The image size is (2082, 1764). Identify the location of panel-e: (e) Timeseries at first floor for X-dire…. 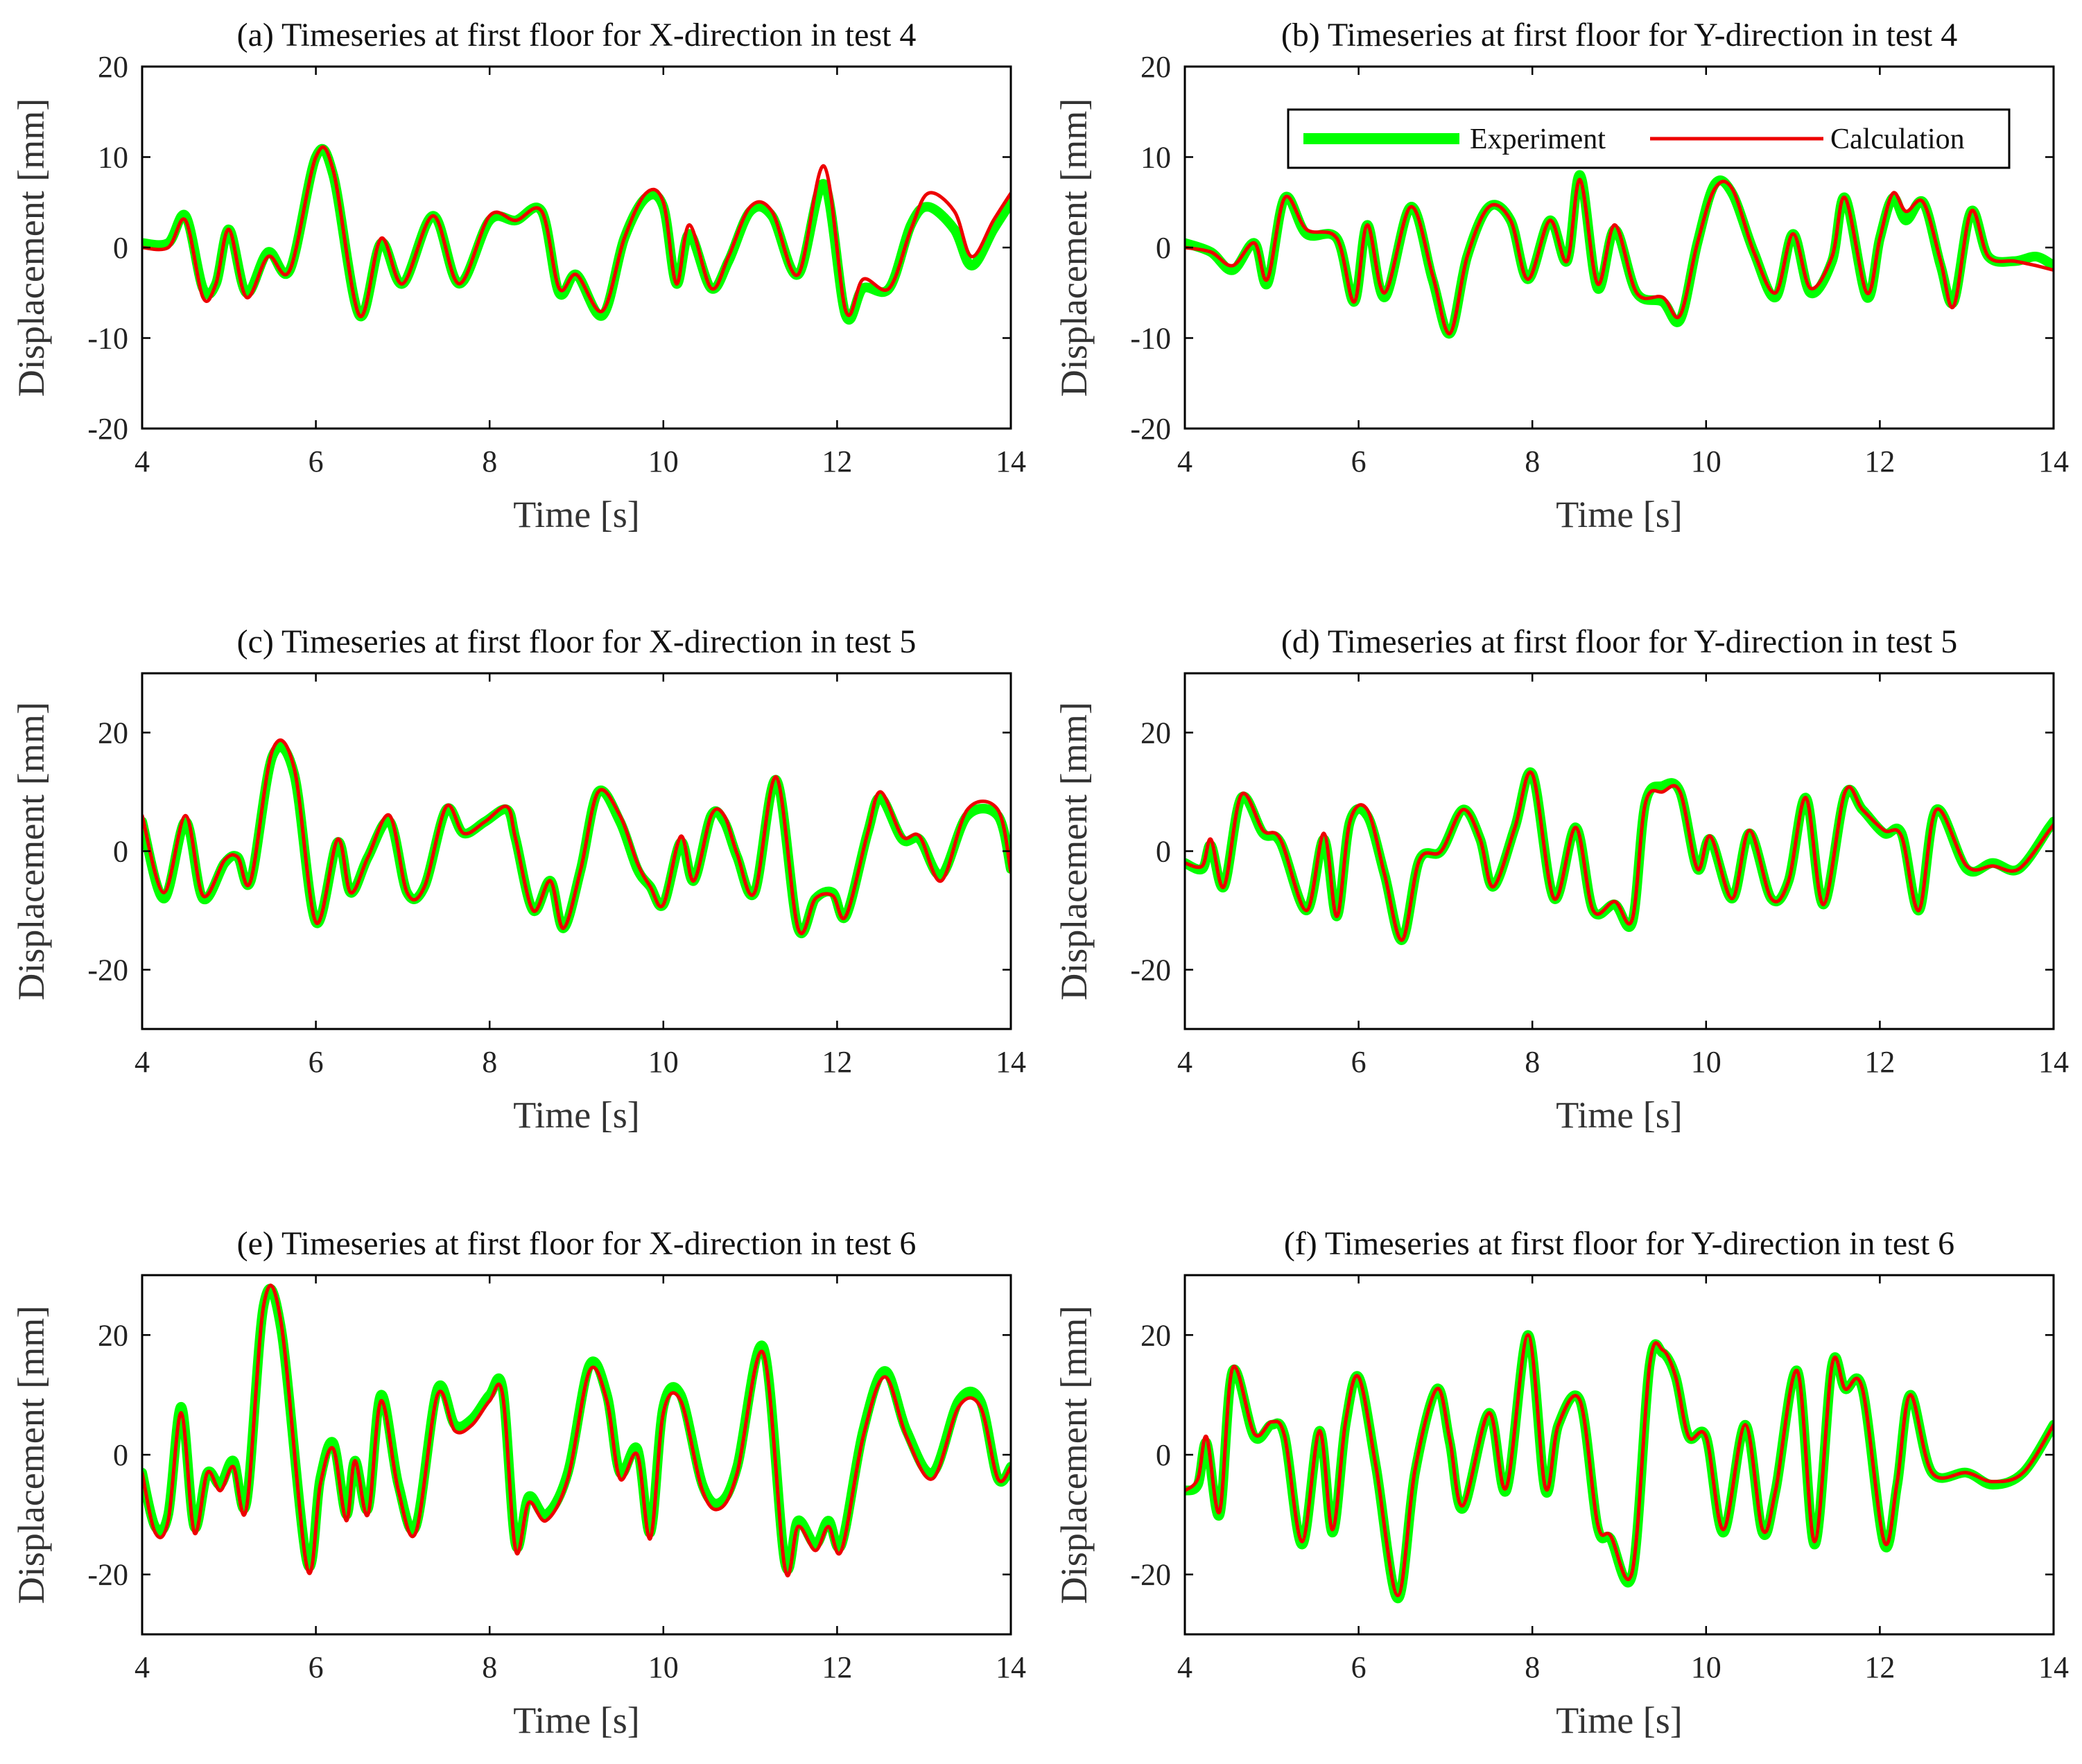
(518, 1483).